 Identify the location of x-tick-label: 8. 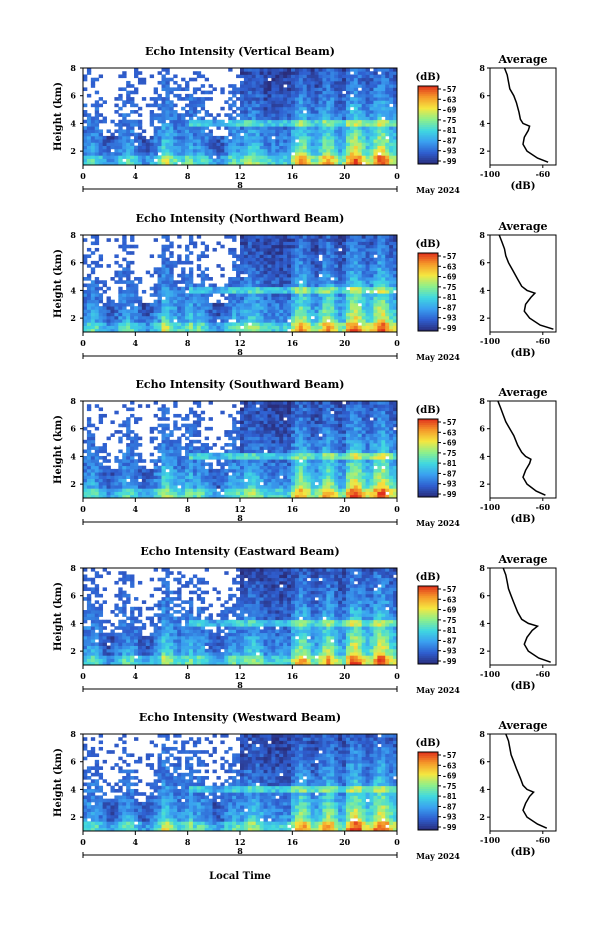
(188, 343).